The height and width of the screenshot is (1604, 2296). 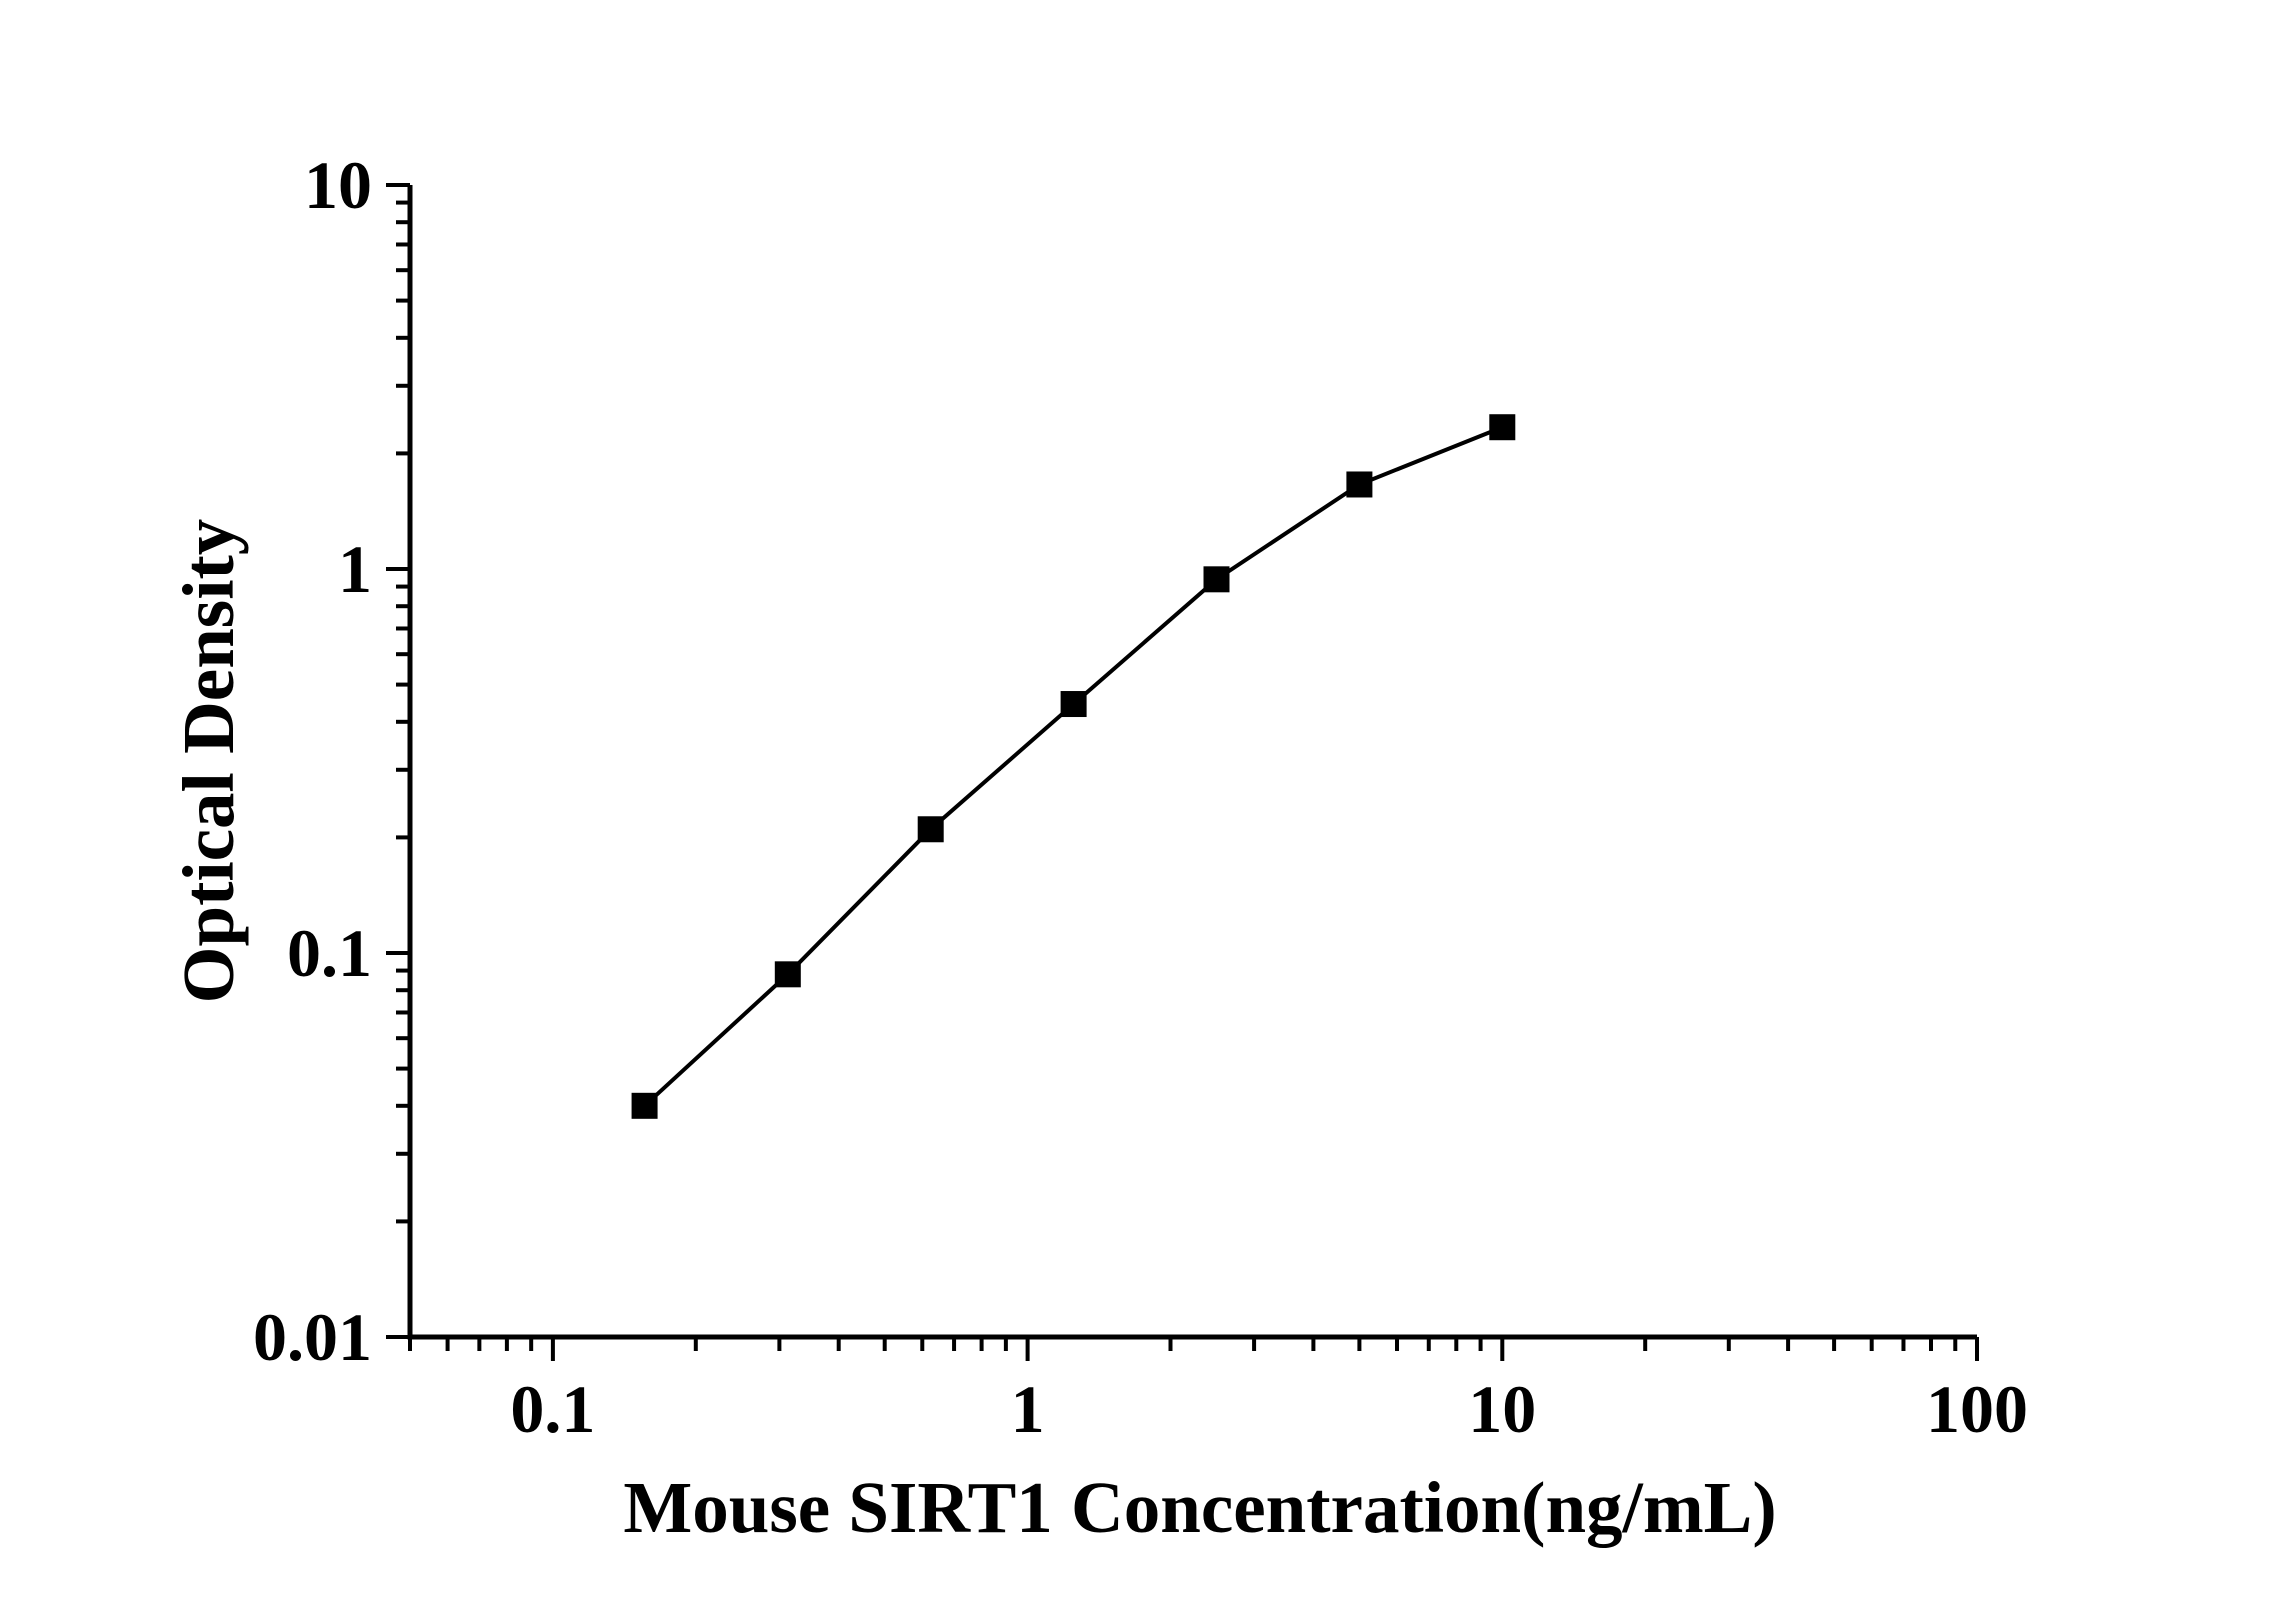 I want to click on x-tick-label: 0.1, so click(x=552, y=1409).